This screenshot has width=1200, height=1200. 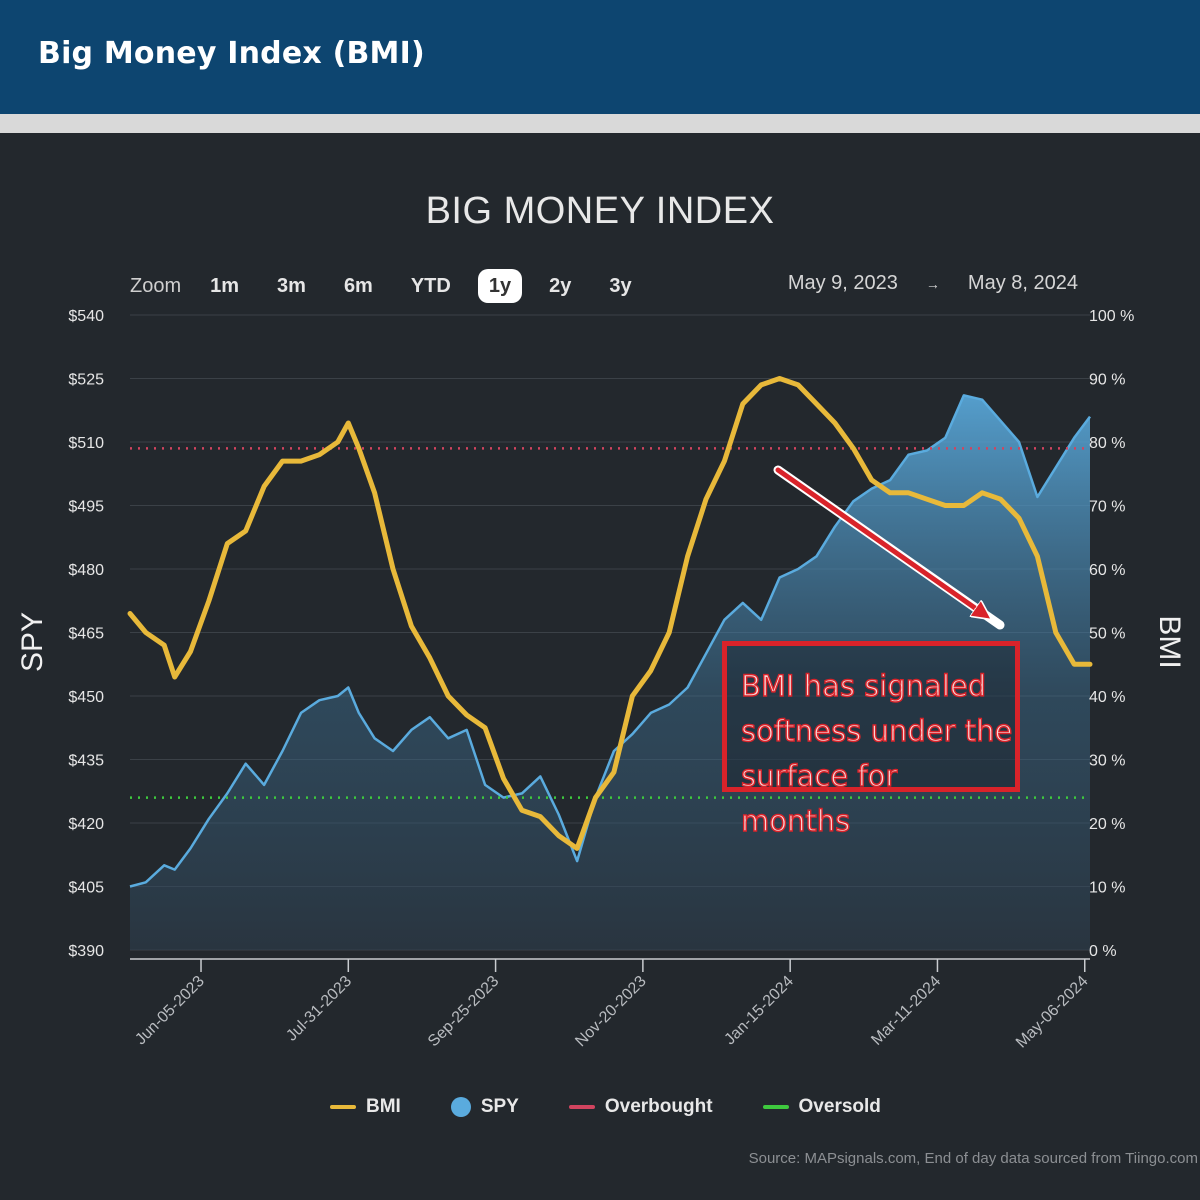 I want to click on x-tick-label: Sep-25-2023, so click(x=464, y=1012).